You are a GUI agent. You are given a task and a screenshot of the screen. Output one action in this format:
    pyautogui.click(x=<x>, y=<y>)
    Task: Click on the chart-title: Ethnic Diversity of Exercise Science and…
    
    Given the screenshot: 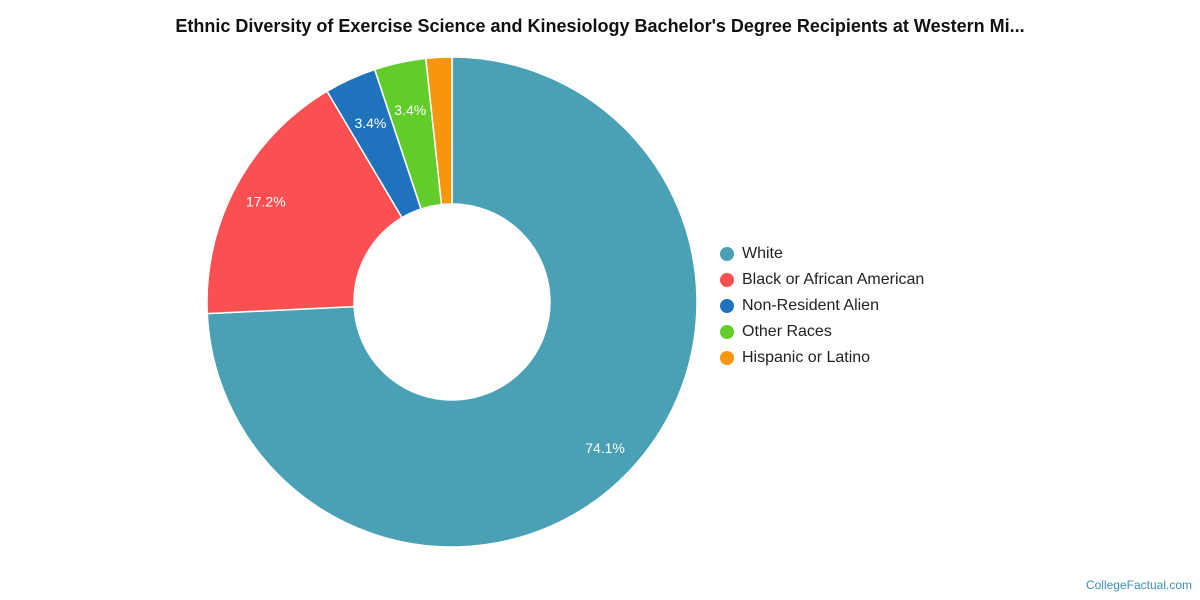 What is the action you would take?
    pyautogui.click(x=600, y=26)
    